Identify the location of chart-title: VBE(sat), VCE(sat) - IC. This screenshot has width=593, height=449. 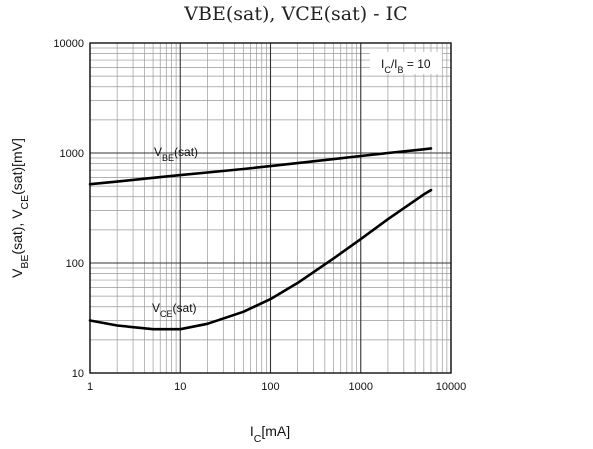
(295, 14).